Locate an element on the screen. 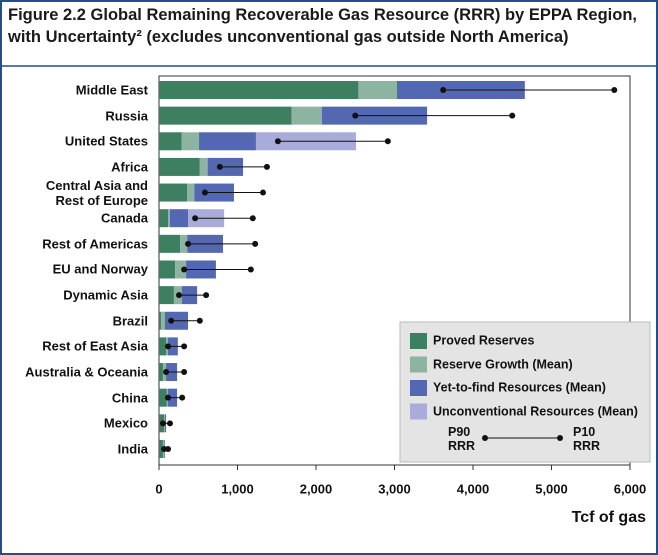 This screenshot has width=658, height=555. x-tick-label: 4,000 is located at coordinates (473, 488).